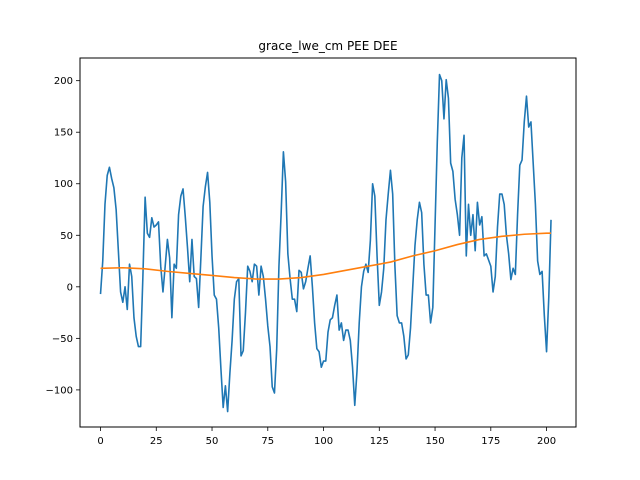 The width and height of the screenshot is (640, 480). Describe the element at coordinates (546, 441) in the screenshot. I see `x-tick-label-8: 200` at that location.